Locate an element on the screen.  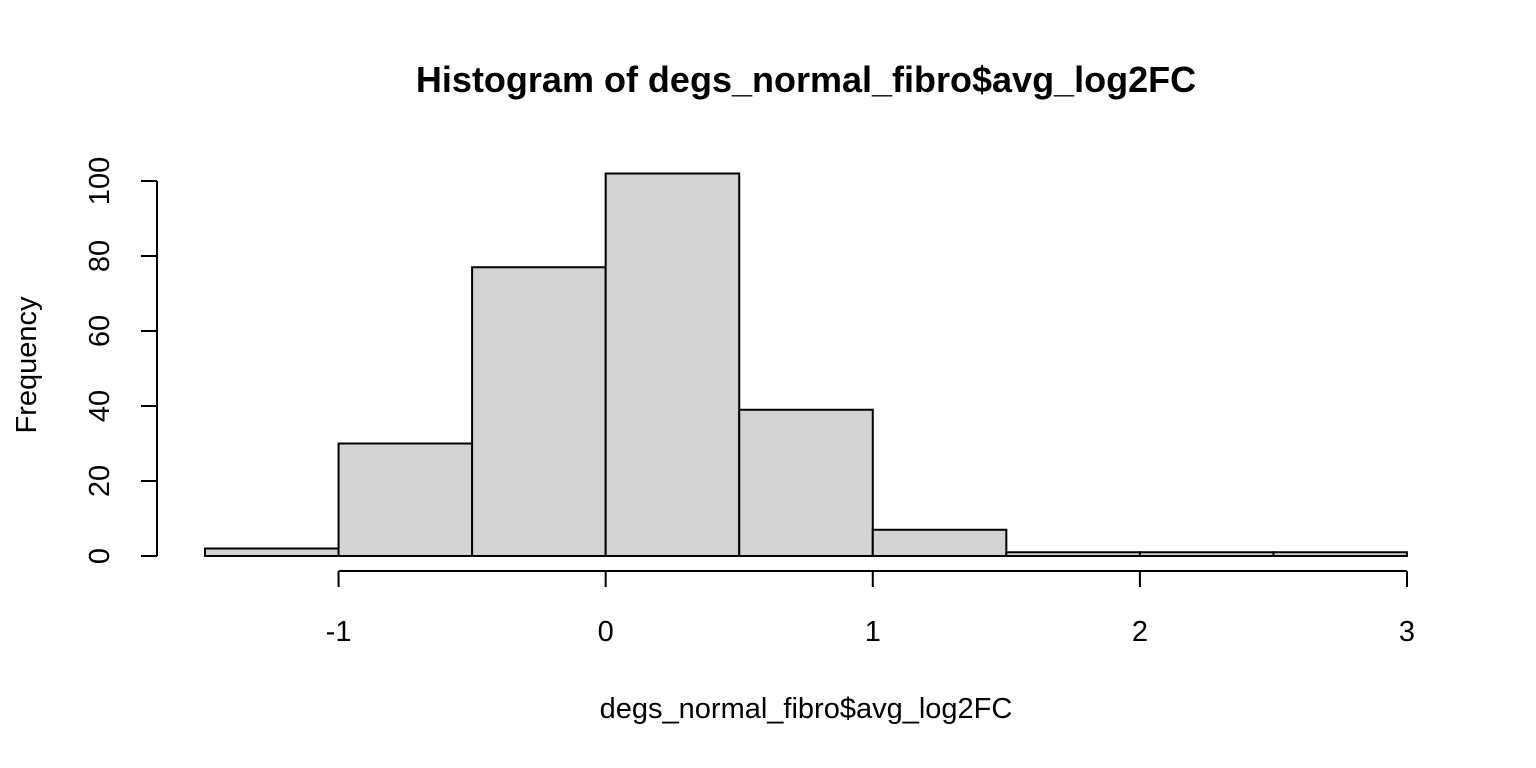
y-tick-label: 0 is located at coordinates (100, 556).